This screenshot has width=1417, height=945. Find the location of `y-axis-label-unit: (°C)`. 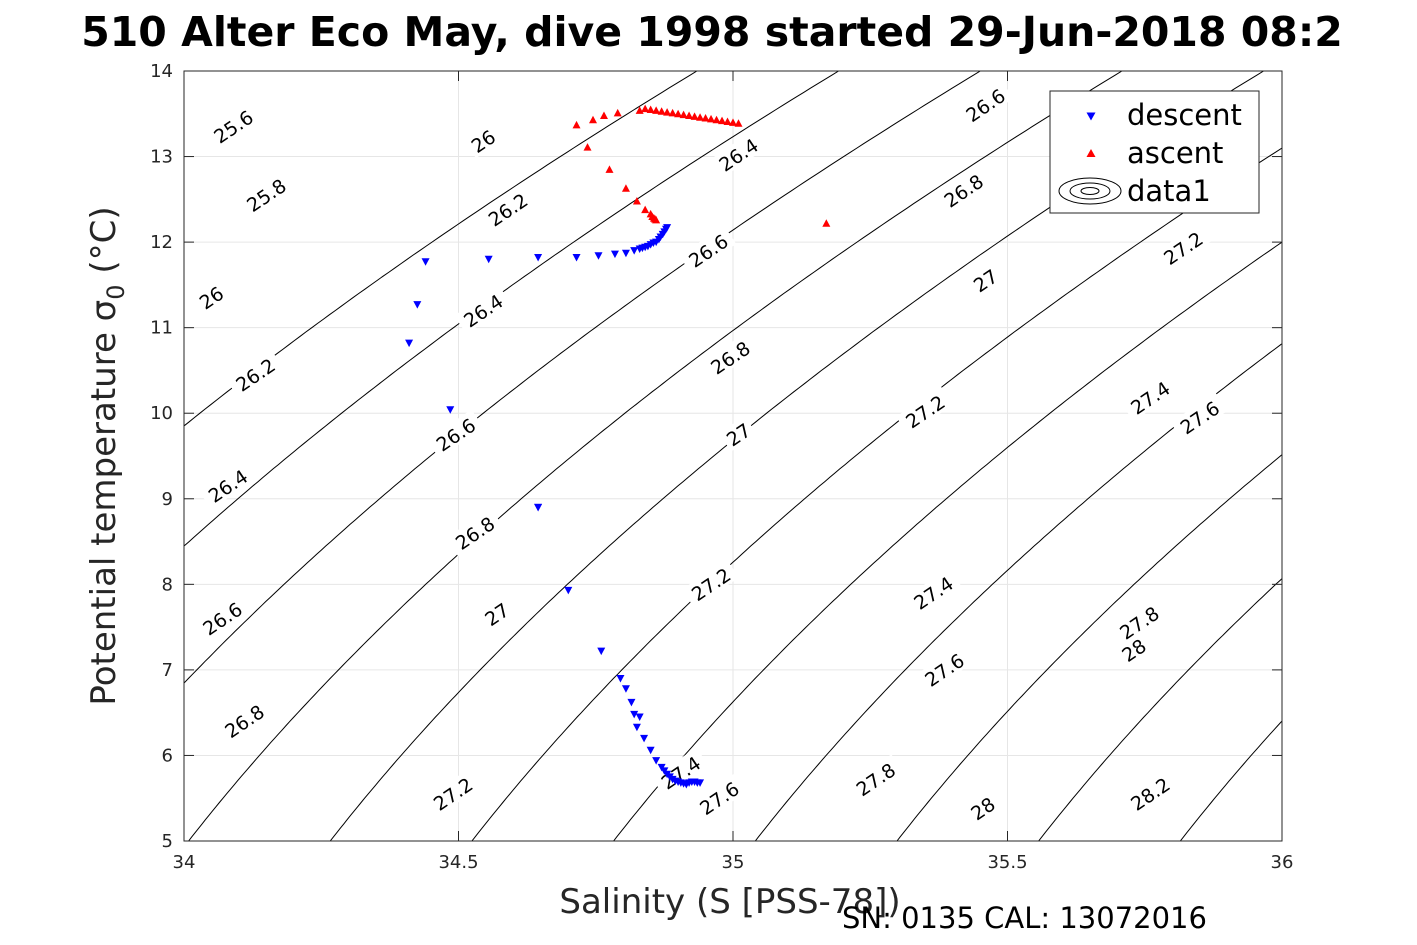

y-axis-label-unit: (°C) is located at coordinates (104, 245).